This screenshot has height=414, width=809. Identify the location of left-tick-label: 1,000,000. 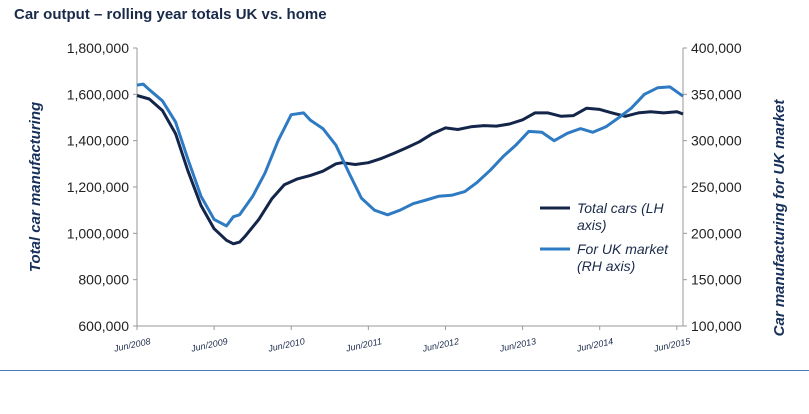
(98, 233).